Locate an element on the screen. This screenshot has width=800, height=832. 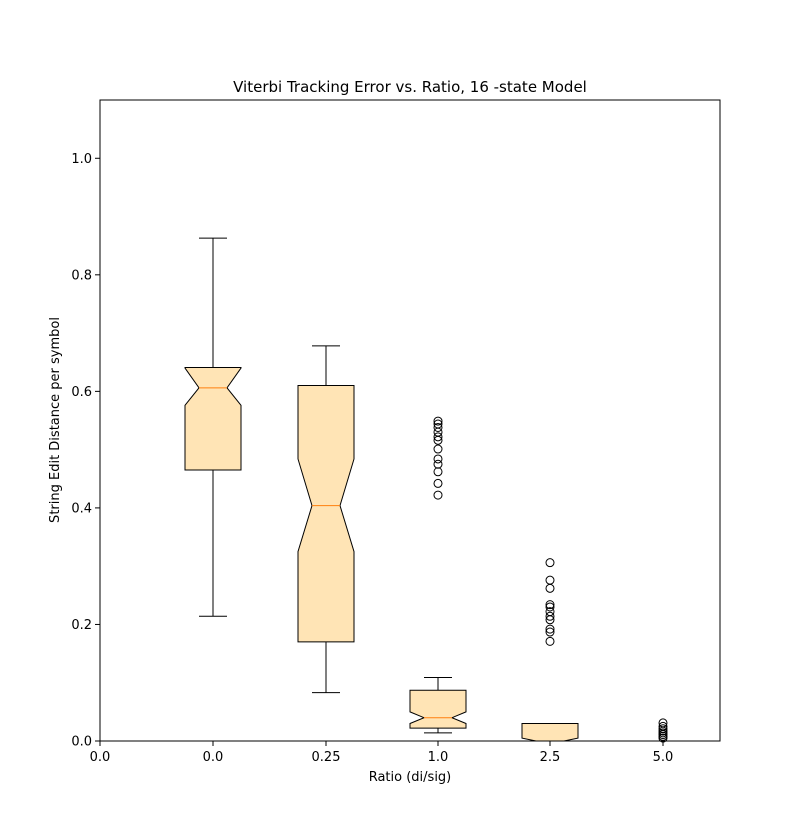
y-tick-label: 0.2 is located at coordinates (81, 625).